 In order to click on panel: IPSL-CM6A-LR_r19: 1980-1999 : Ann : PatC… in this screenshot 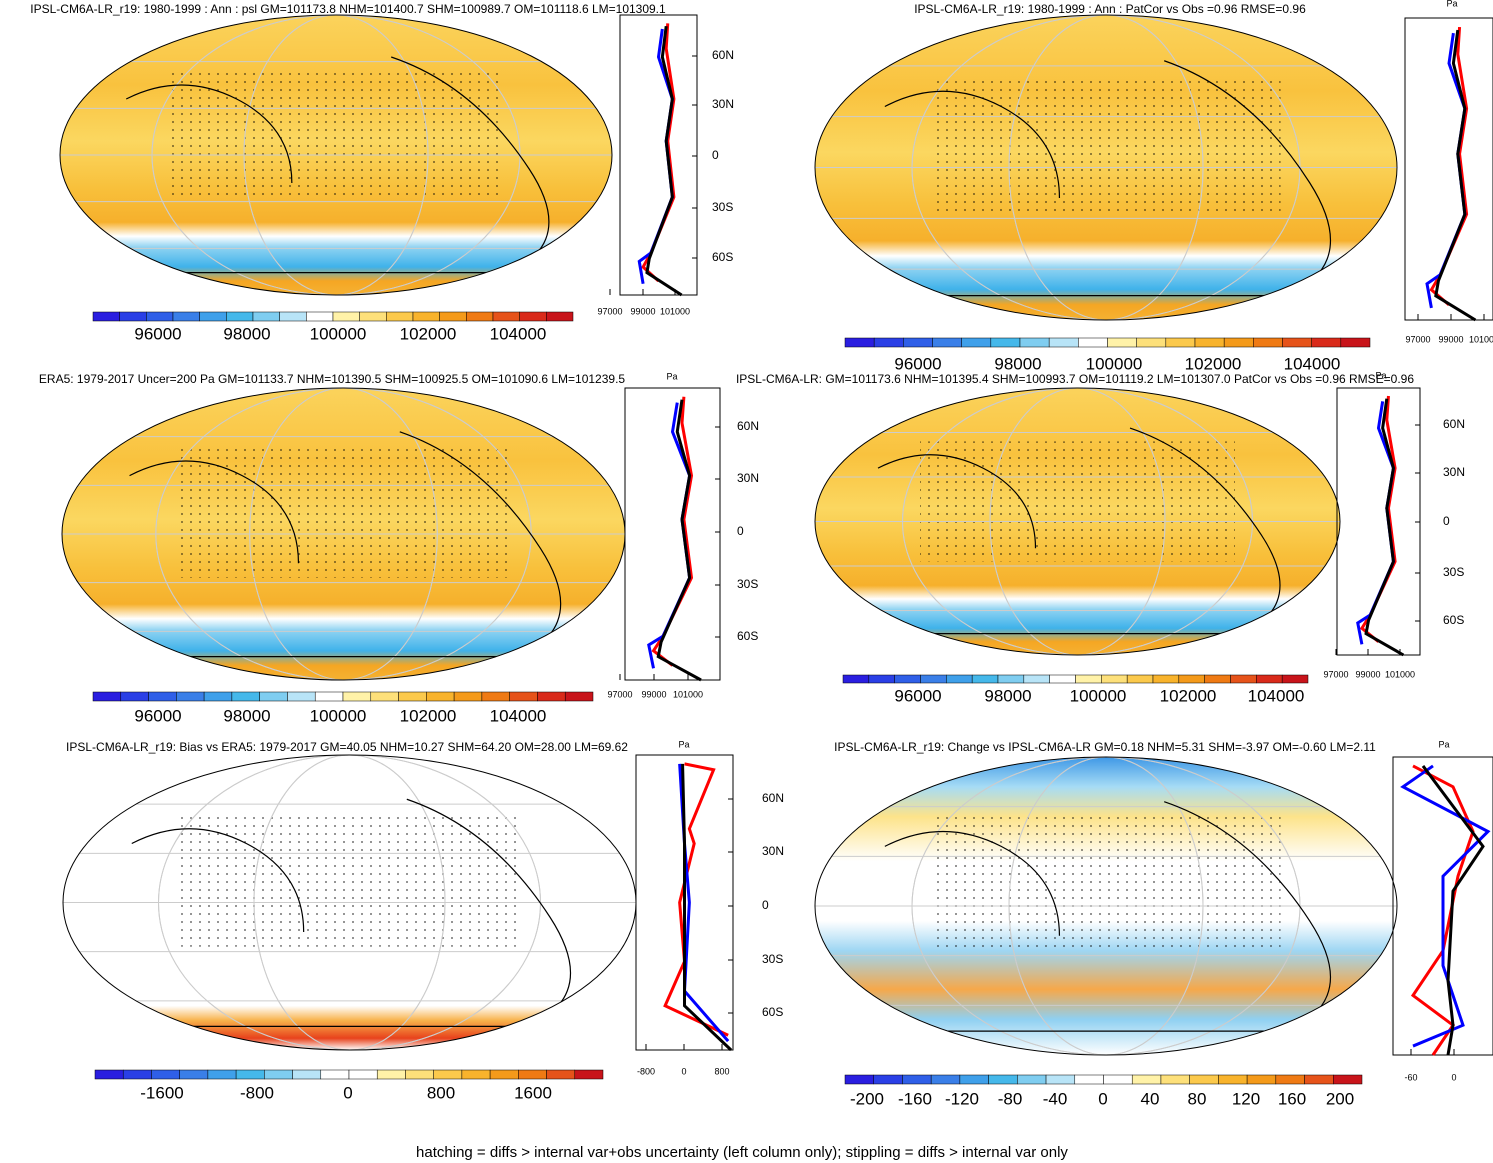, I will do `click(1153, 186)`.